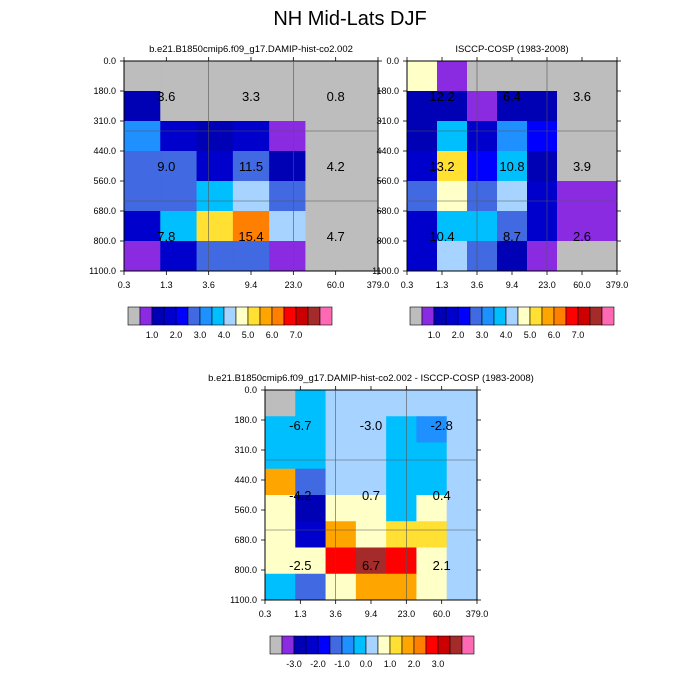  I want to click on cell-value-label: -2.8, so click(441, 425).